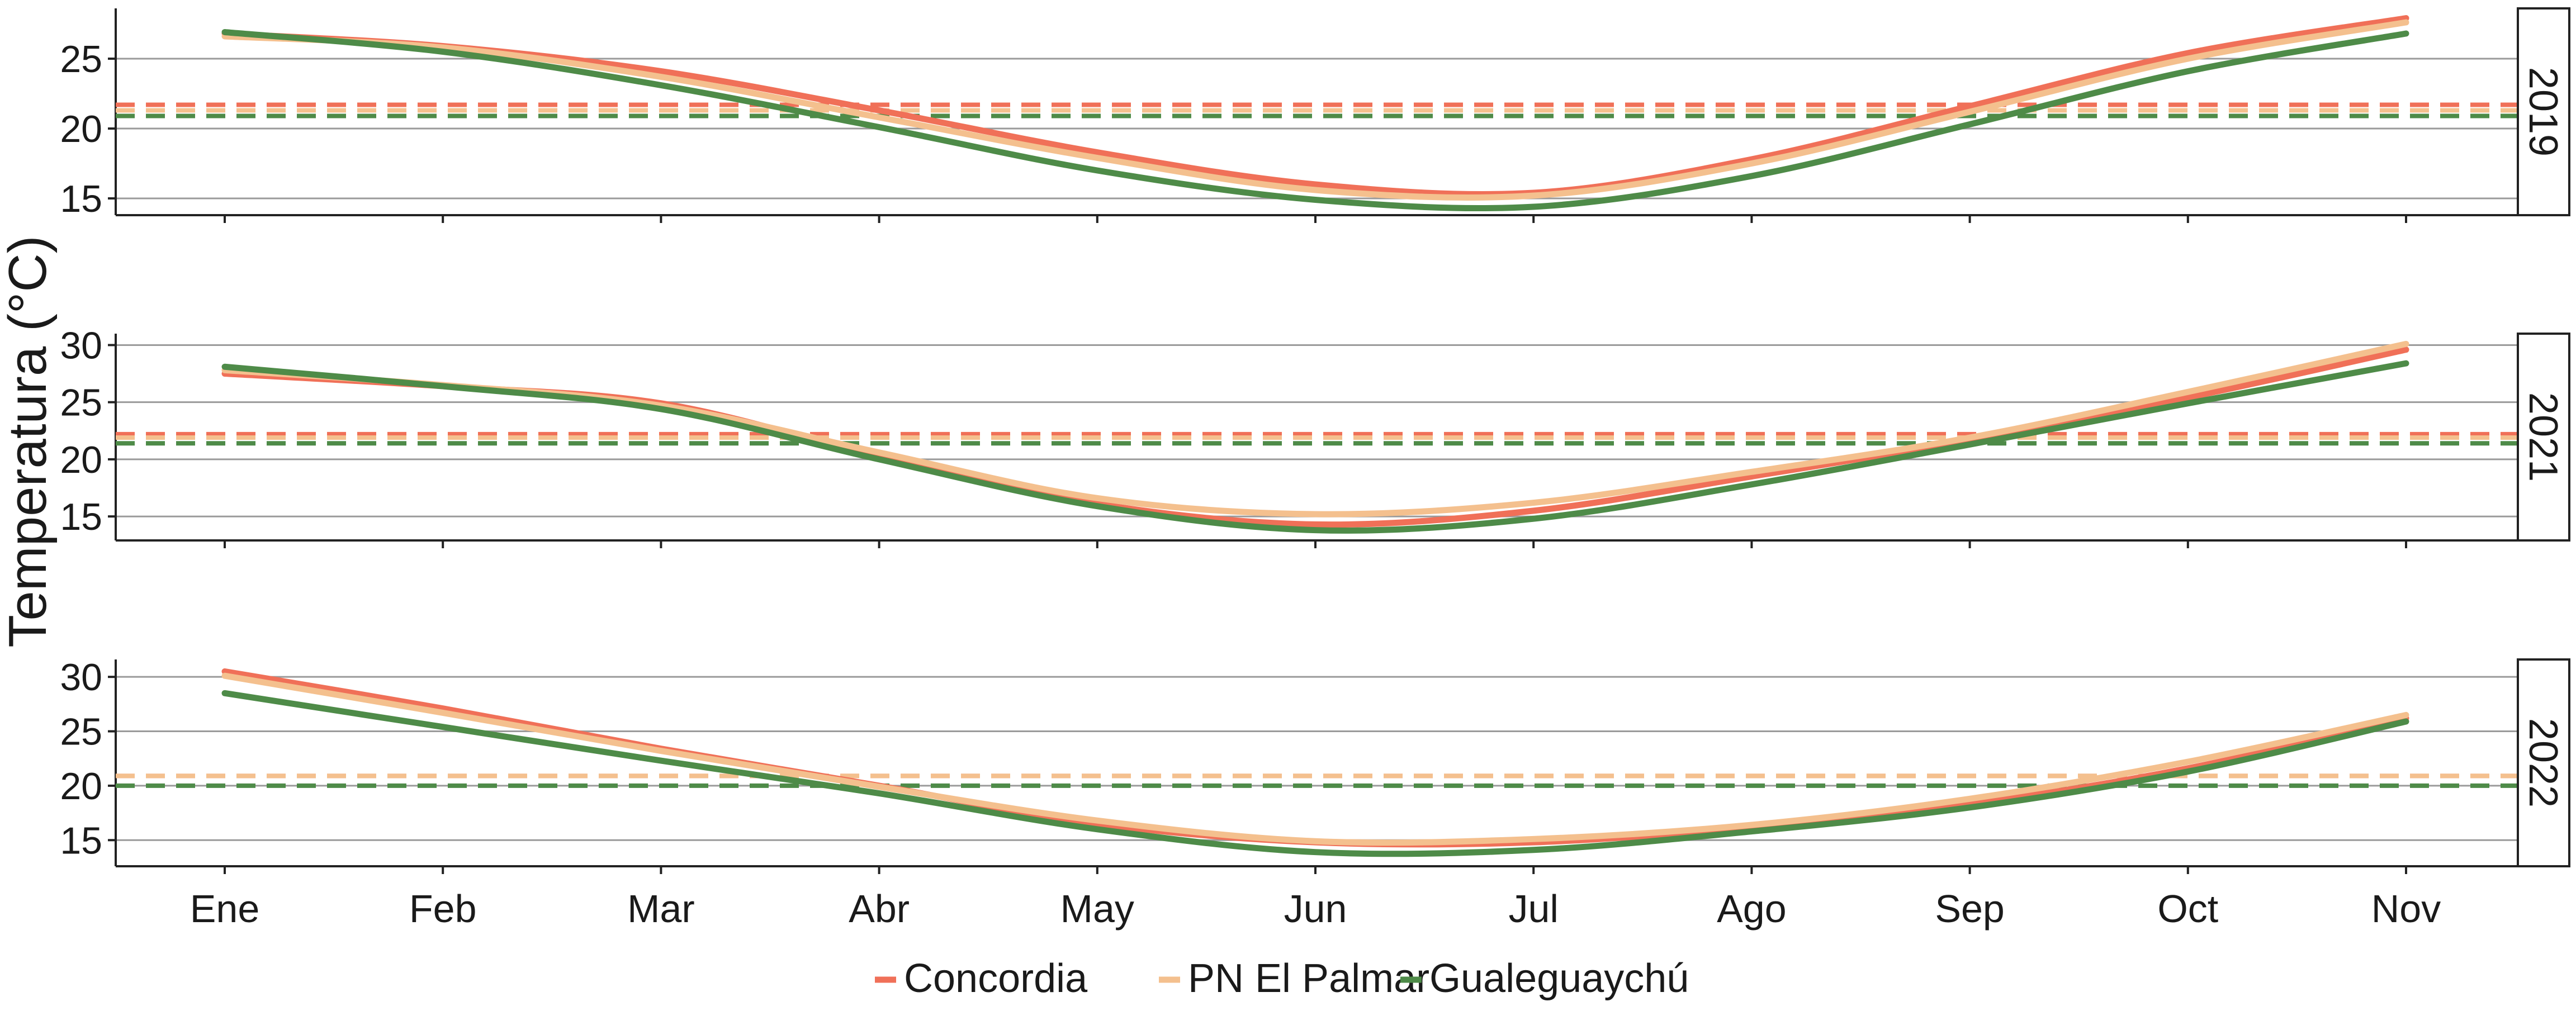 The image size is (2576, 1030). Describe the element at coordinates (1097, 909) in the screenshot. I see `x-tick-label: May` at that location.